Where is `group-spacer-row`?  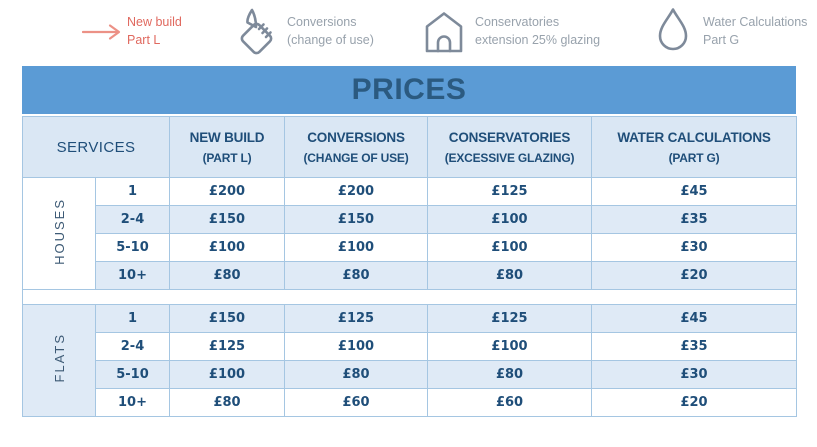
group-spacer-row is located at coordinates (409, 297).